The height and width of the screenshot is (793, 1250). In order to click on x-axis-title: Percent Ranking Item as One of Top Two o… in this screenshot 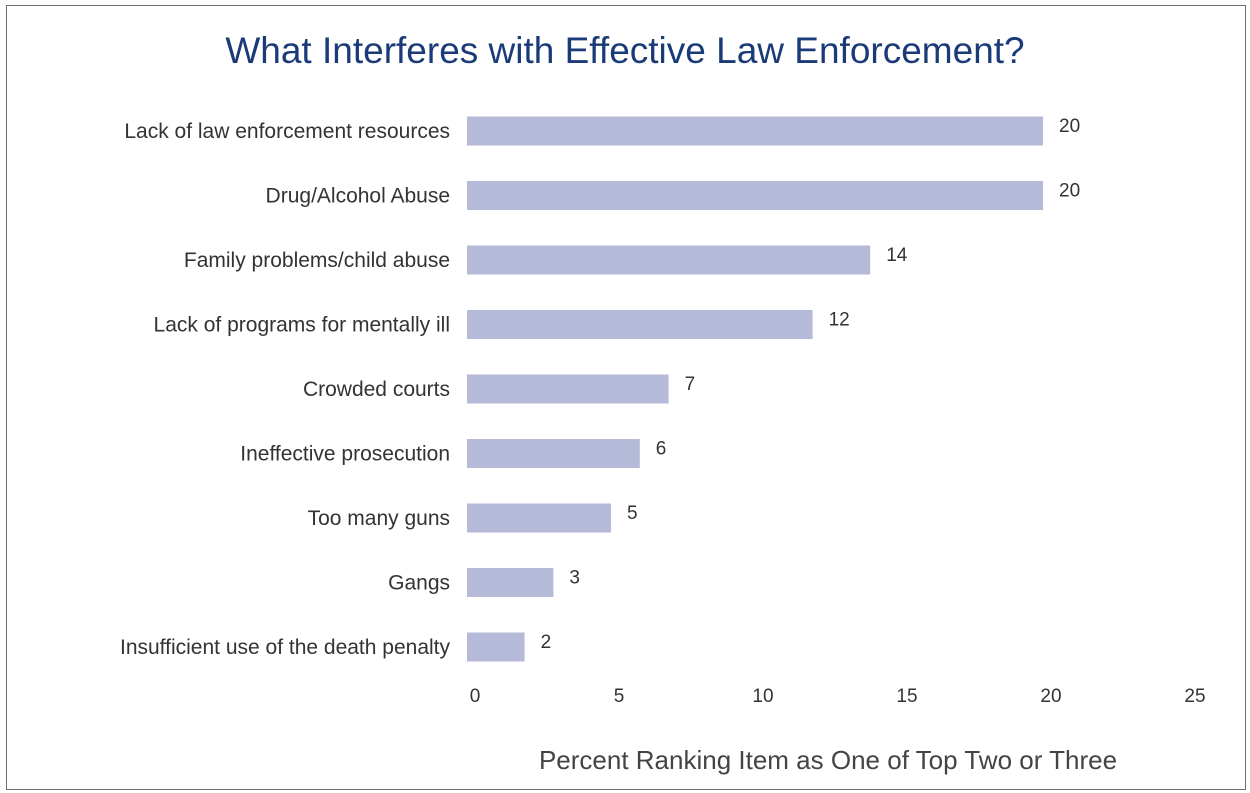, I will do `click(828, 760)`.